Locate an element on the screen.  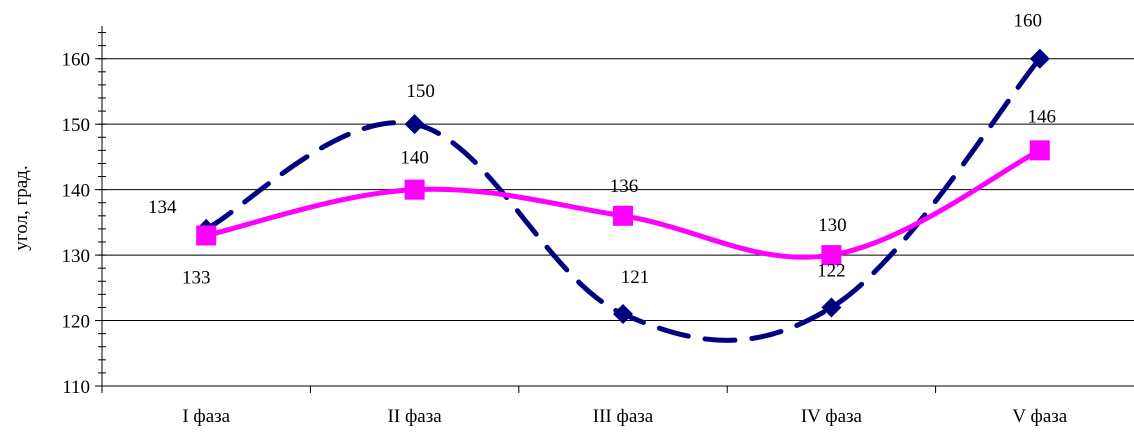
data-label: 130 is located at coordinates (832, 225).